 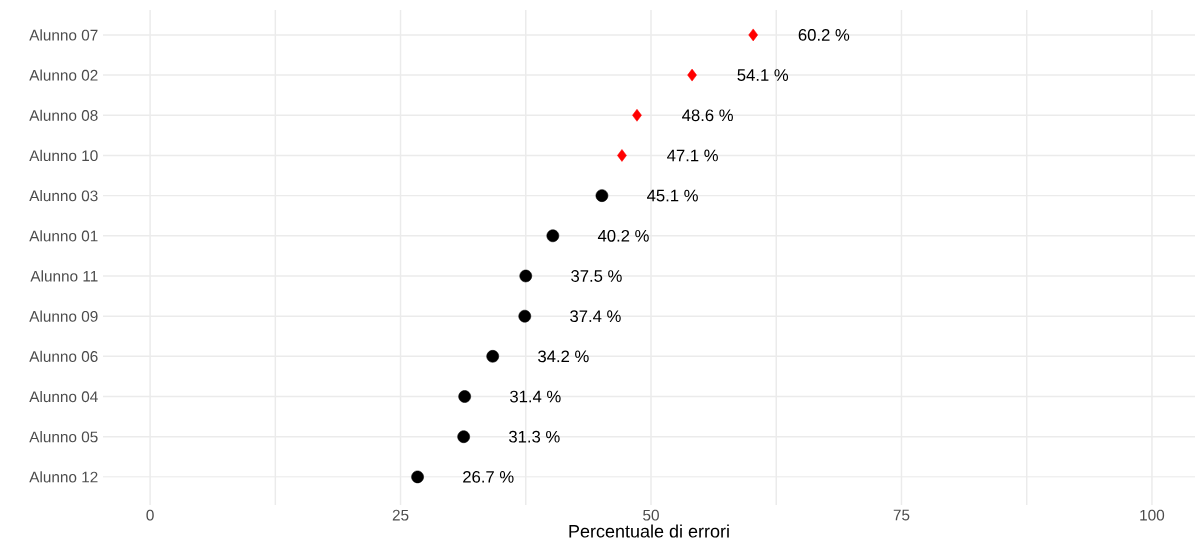 I want to click on y-tick-label: Alunno 07, so click(x=63, y=35).